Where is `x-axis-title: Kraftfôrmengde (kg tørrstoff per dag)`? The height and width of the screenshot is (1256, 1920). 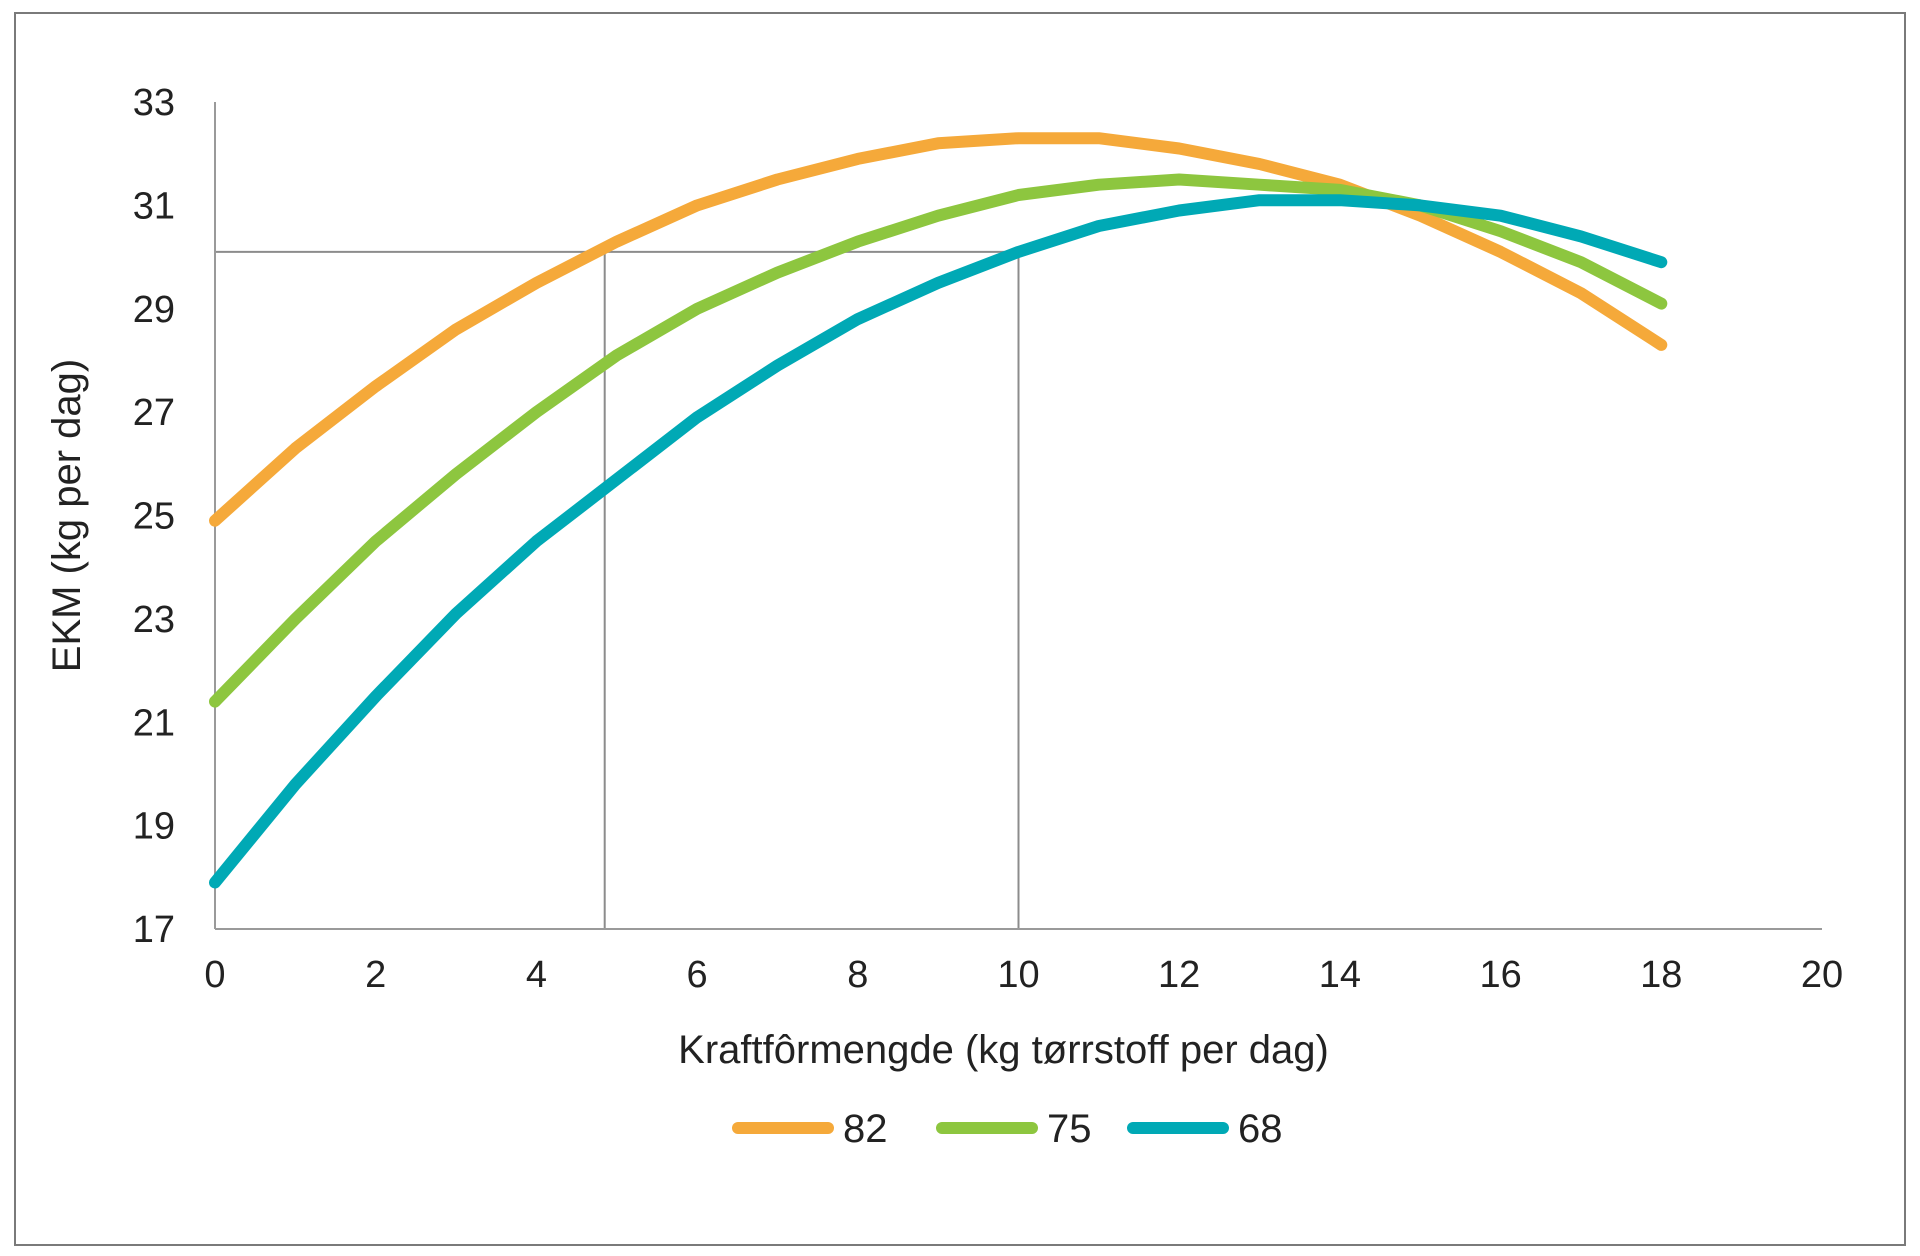 x-axis-title: Kraftfôrmengde (kg tørrstoff per dag) is located at coordinates (1003, 1050).